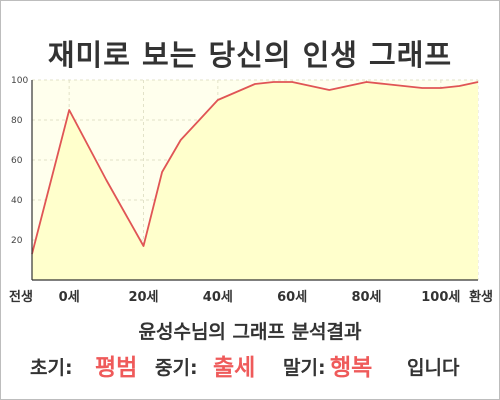  I want to click on late-label: 말기:, so click(304, 368).